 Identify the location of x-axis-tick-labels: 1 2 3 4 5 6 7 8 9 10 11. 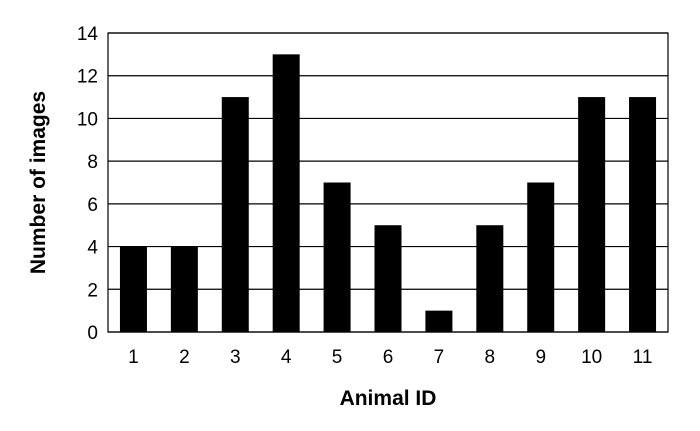
(390, 357).